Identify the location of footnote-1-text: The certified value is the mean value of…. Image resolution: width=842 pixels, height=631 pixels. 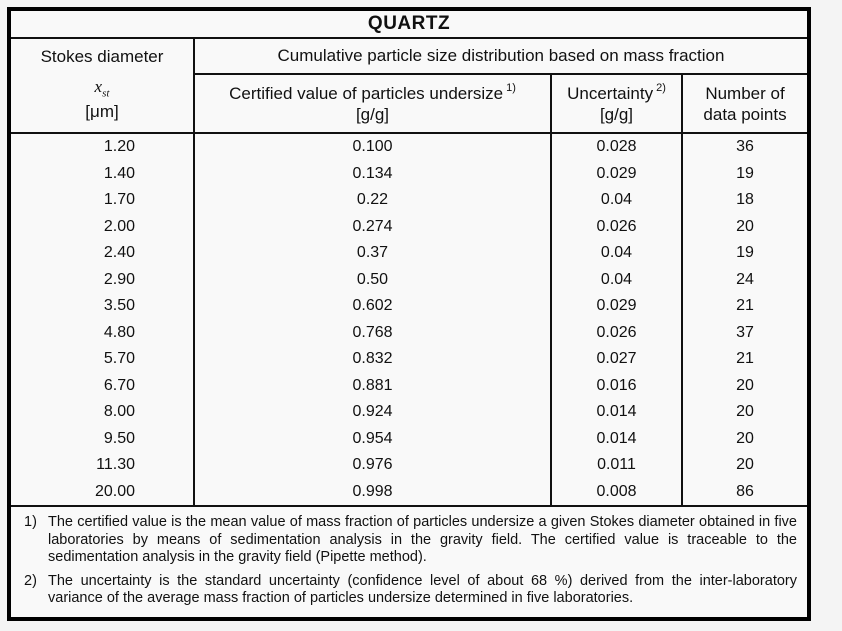
(422, 539).